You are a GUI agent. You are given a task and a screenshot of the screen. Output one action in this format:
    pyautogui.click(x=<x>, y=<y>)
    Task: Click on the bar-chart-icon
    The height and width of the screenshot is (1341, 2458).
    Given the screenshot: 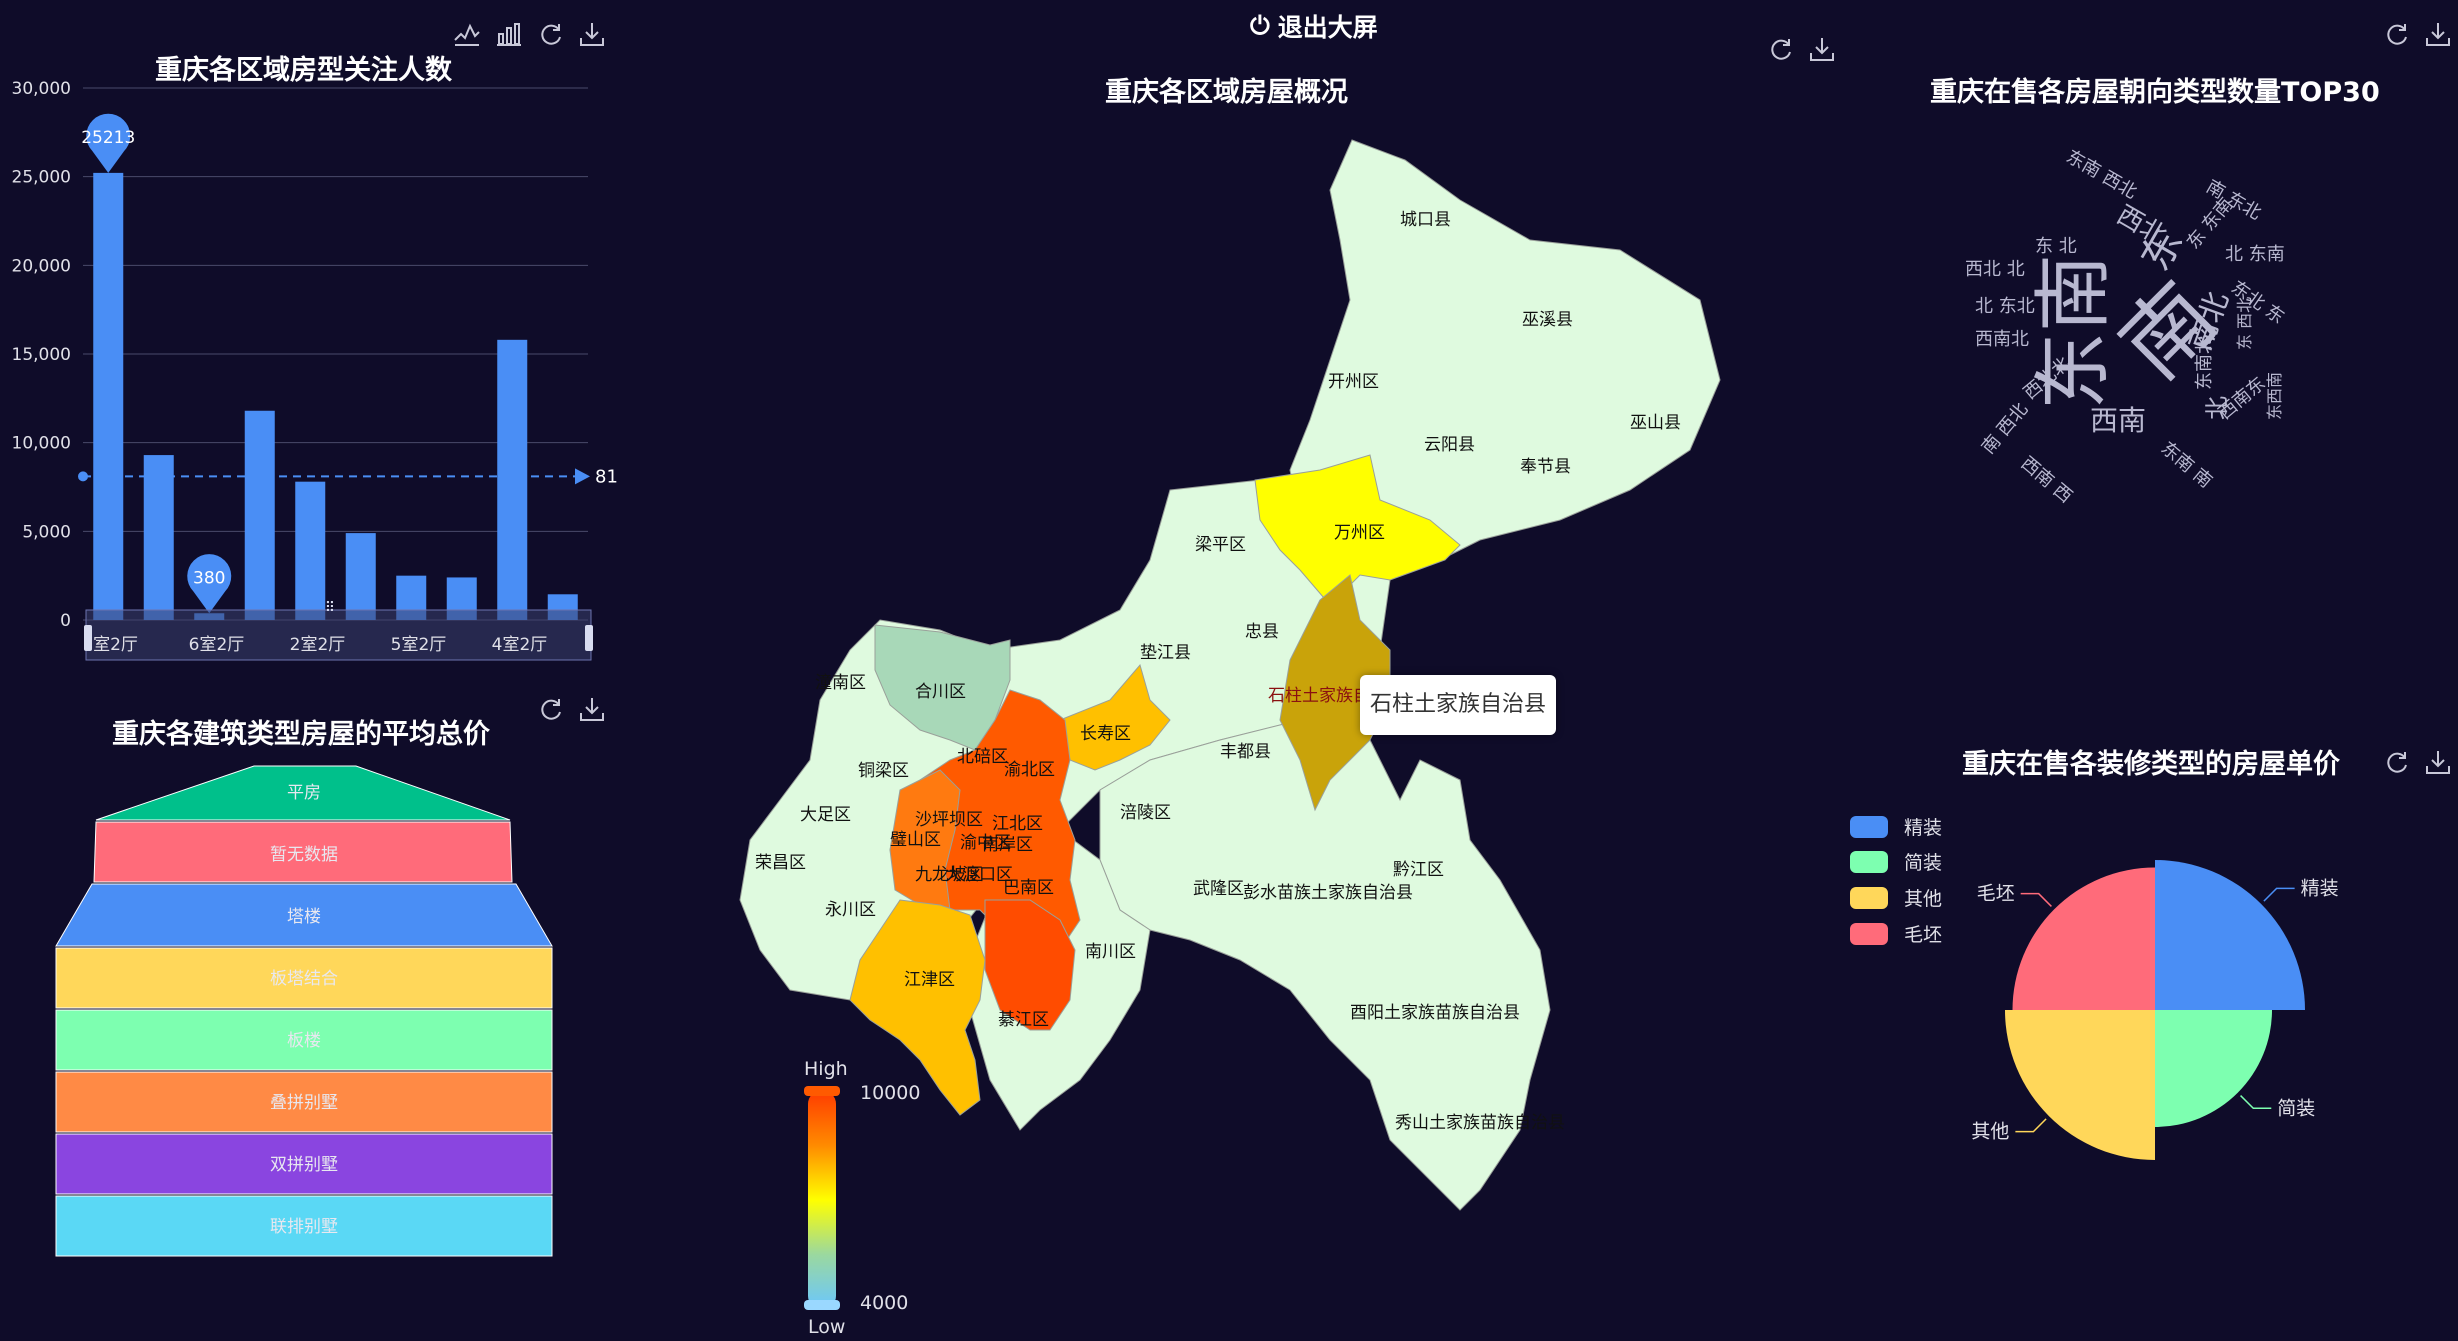 What is the action you would take?
    pyautogui.click(x=509, y=35)
    